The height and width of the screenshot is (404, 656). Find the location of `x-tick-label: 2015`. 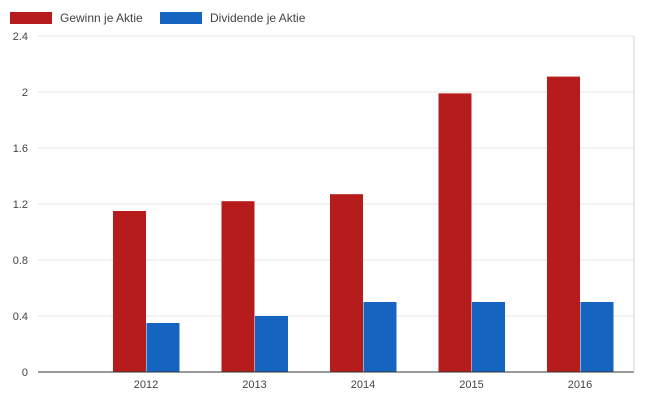

x-tick-label: 2015 is located at coordinates (471, 385).